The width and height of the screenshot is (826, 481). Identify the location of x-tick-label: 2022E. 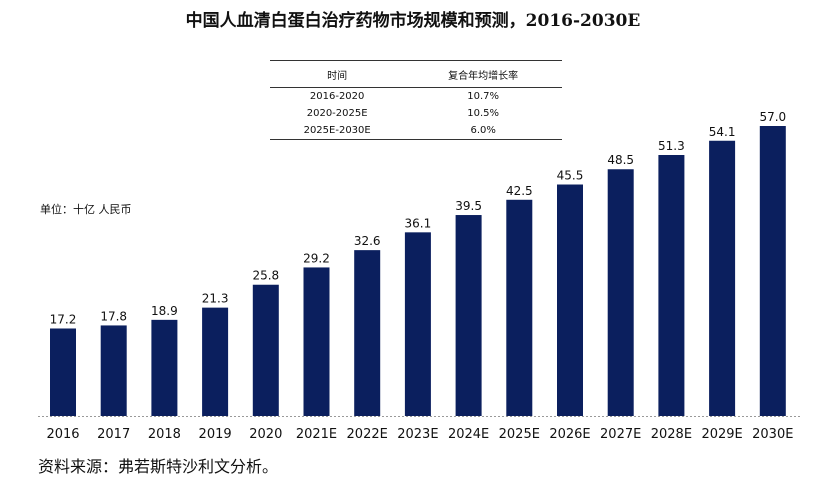
(367, 434).